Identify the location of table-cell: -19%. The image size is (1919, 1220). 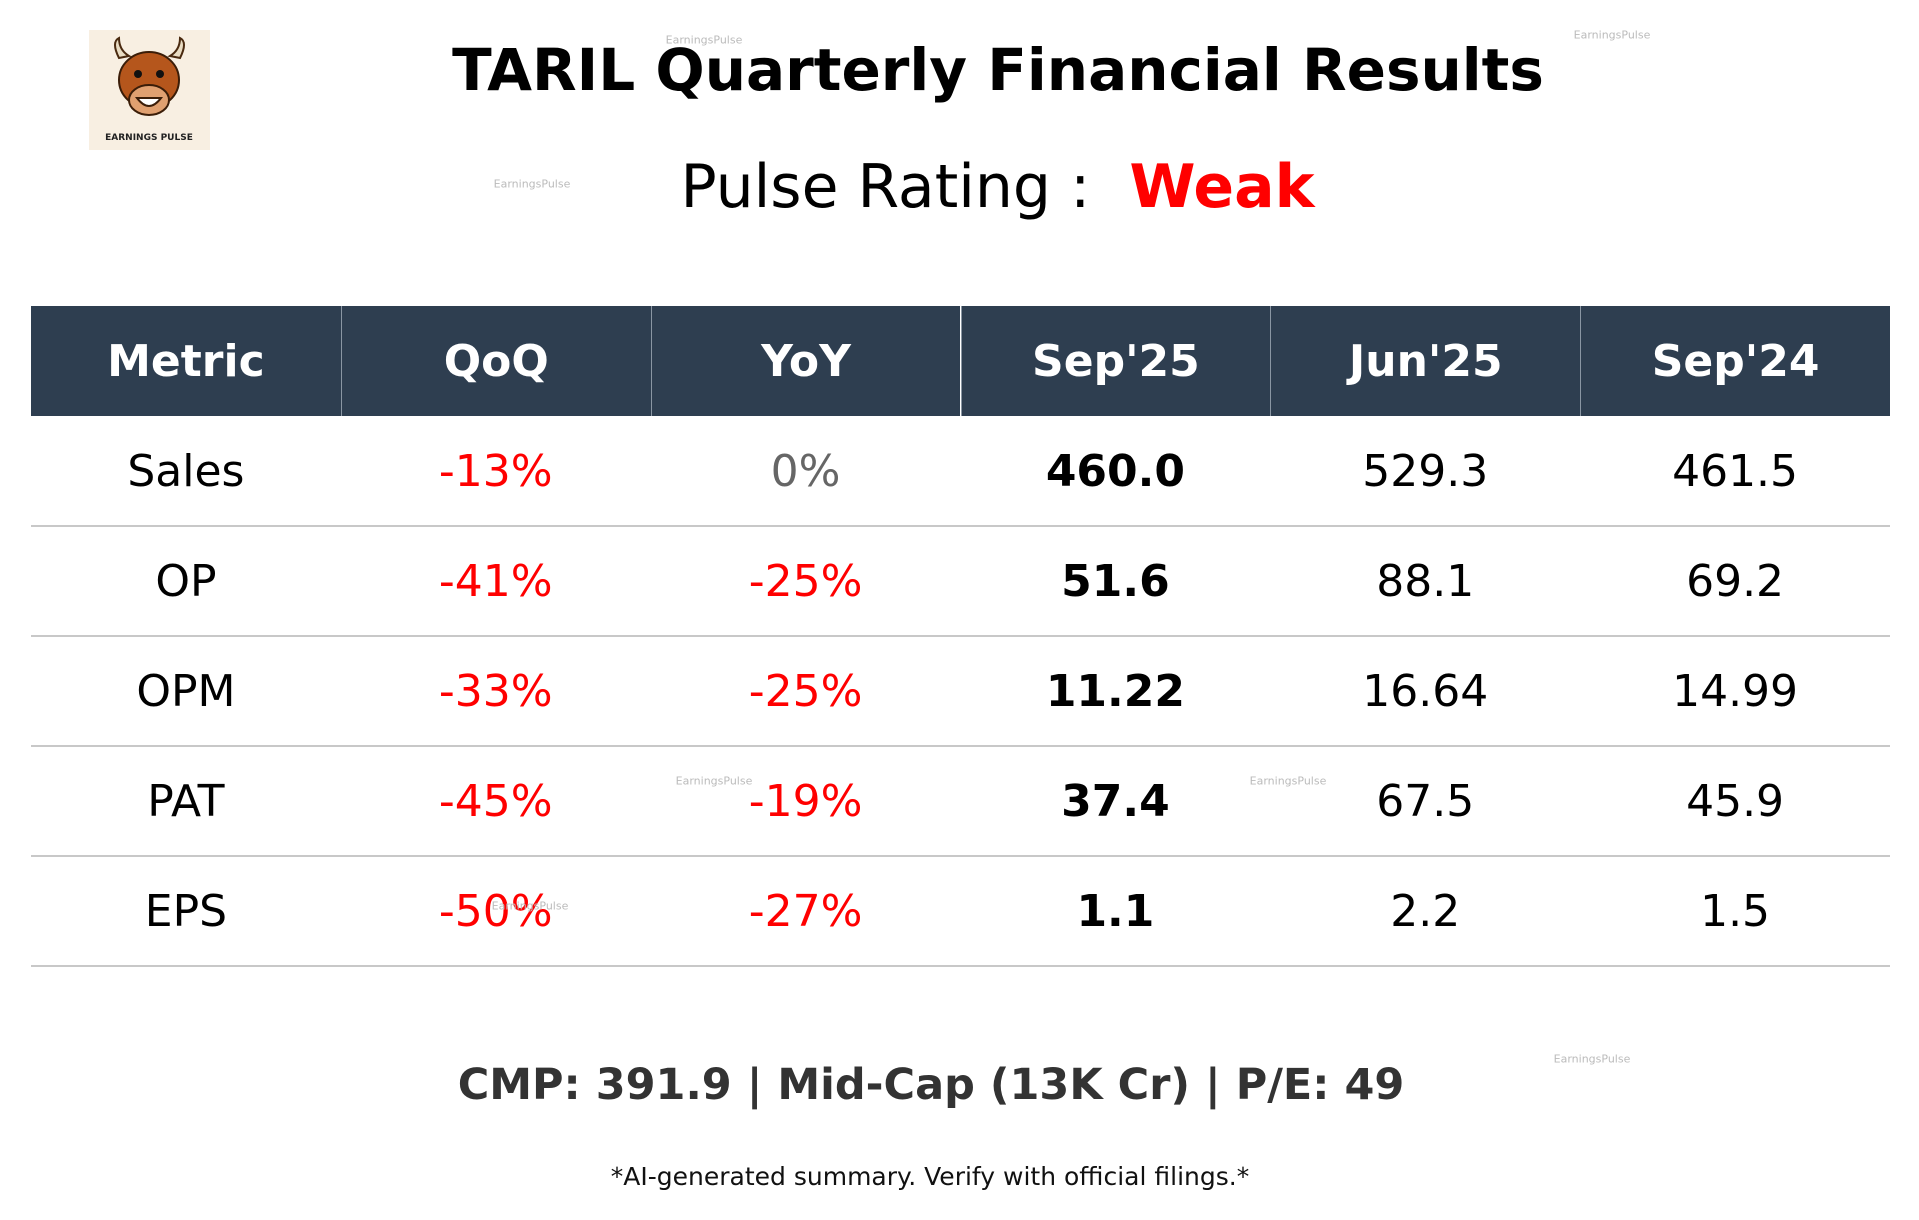
(805, 801).